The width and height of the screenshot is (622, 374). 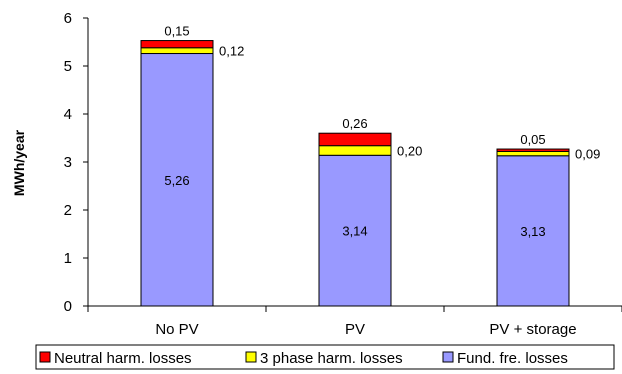 I want to click on legend-box, so click(x=325, y=357).